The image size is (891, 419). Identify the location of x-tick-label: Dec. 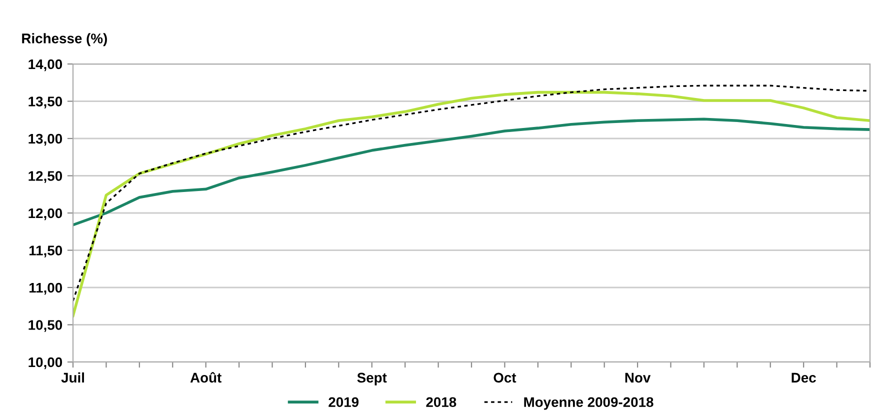
(804, 377).